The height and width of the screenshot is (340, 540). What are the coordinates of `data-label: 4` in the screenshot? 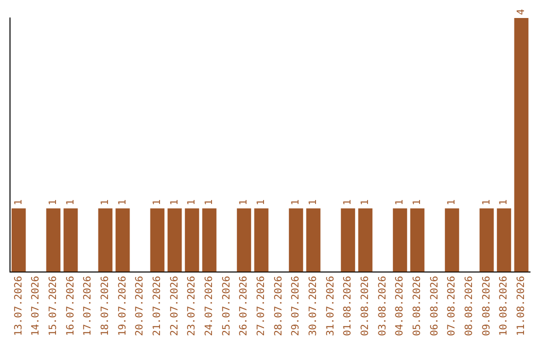 It's located at (521, 11).